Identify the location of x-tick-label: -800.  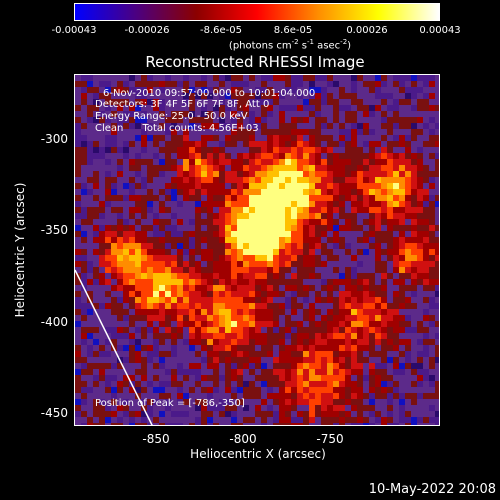
(243, 439).